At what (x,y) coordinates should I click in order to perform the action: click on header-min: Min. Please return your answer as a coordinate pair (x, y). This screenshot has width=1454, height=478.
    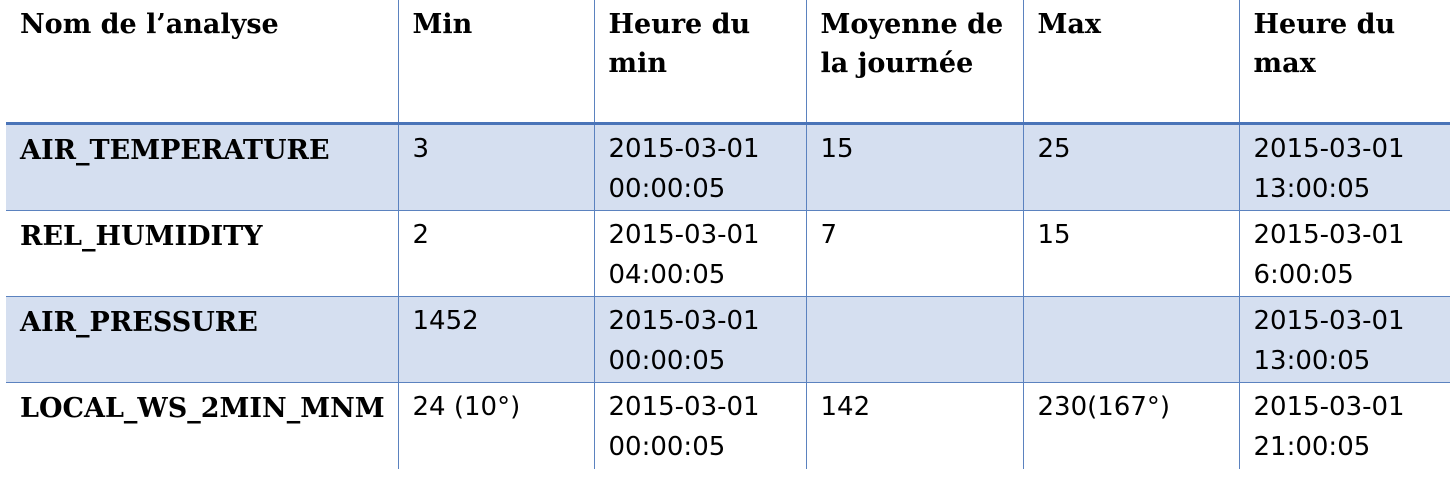
    Looking at the image, I should click on (496, 62).